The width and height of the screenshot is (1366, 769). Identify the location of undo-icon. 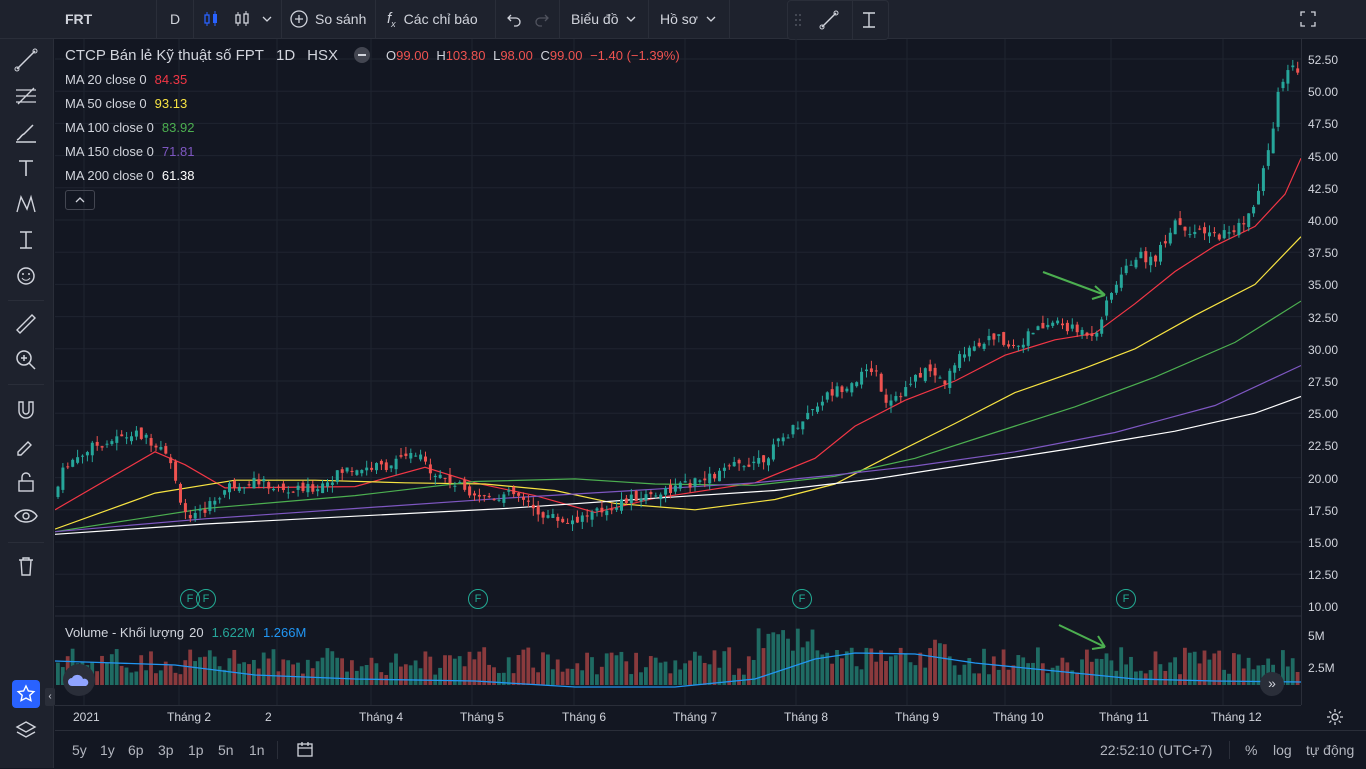
(514, 19).